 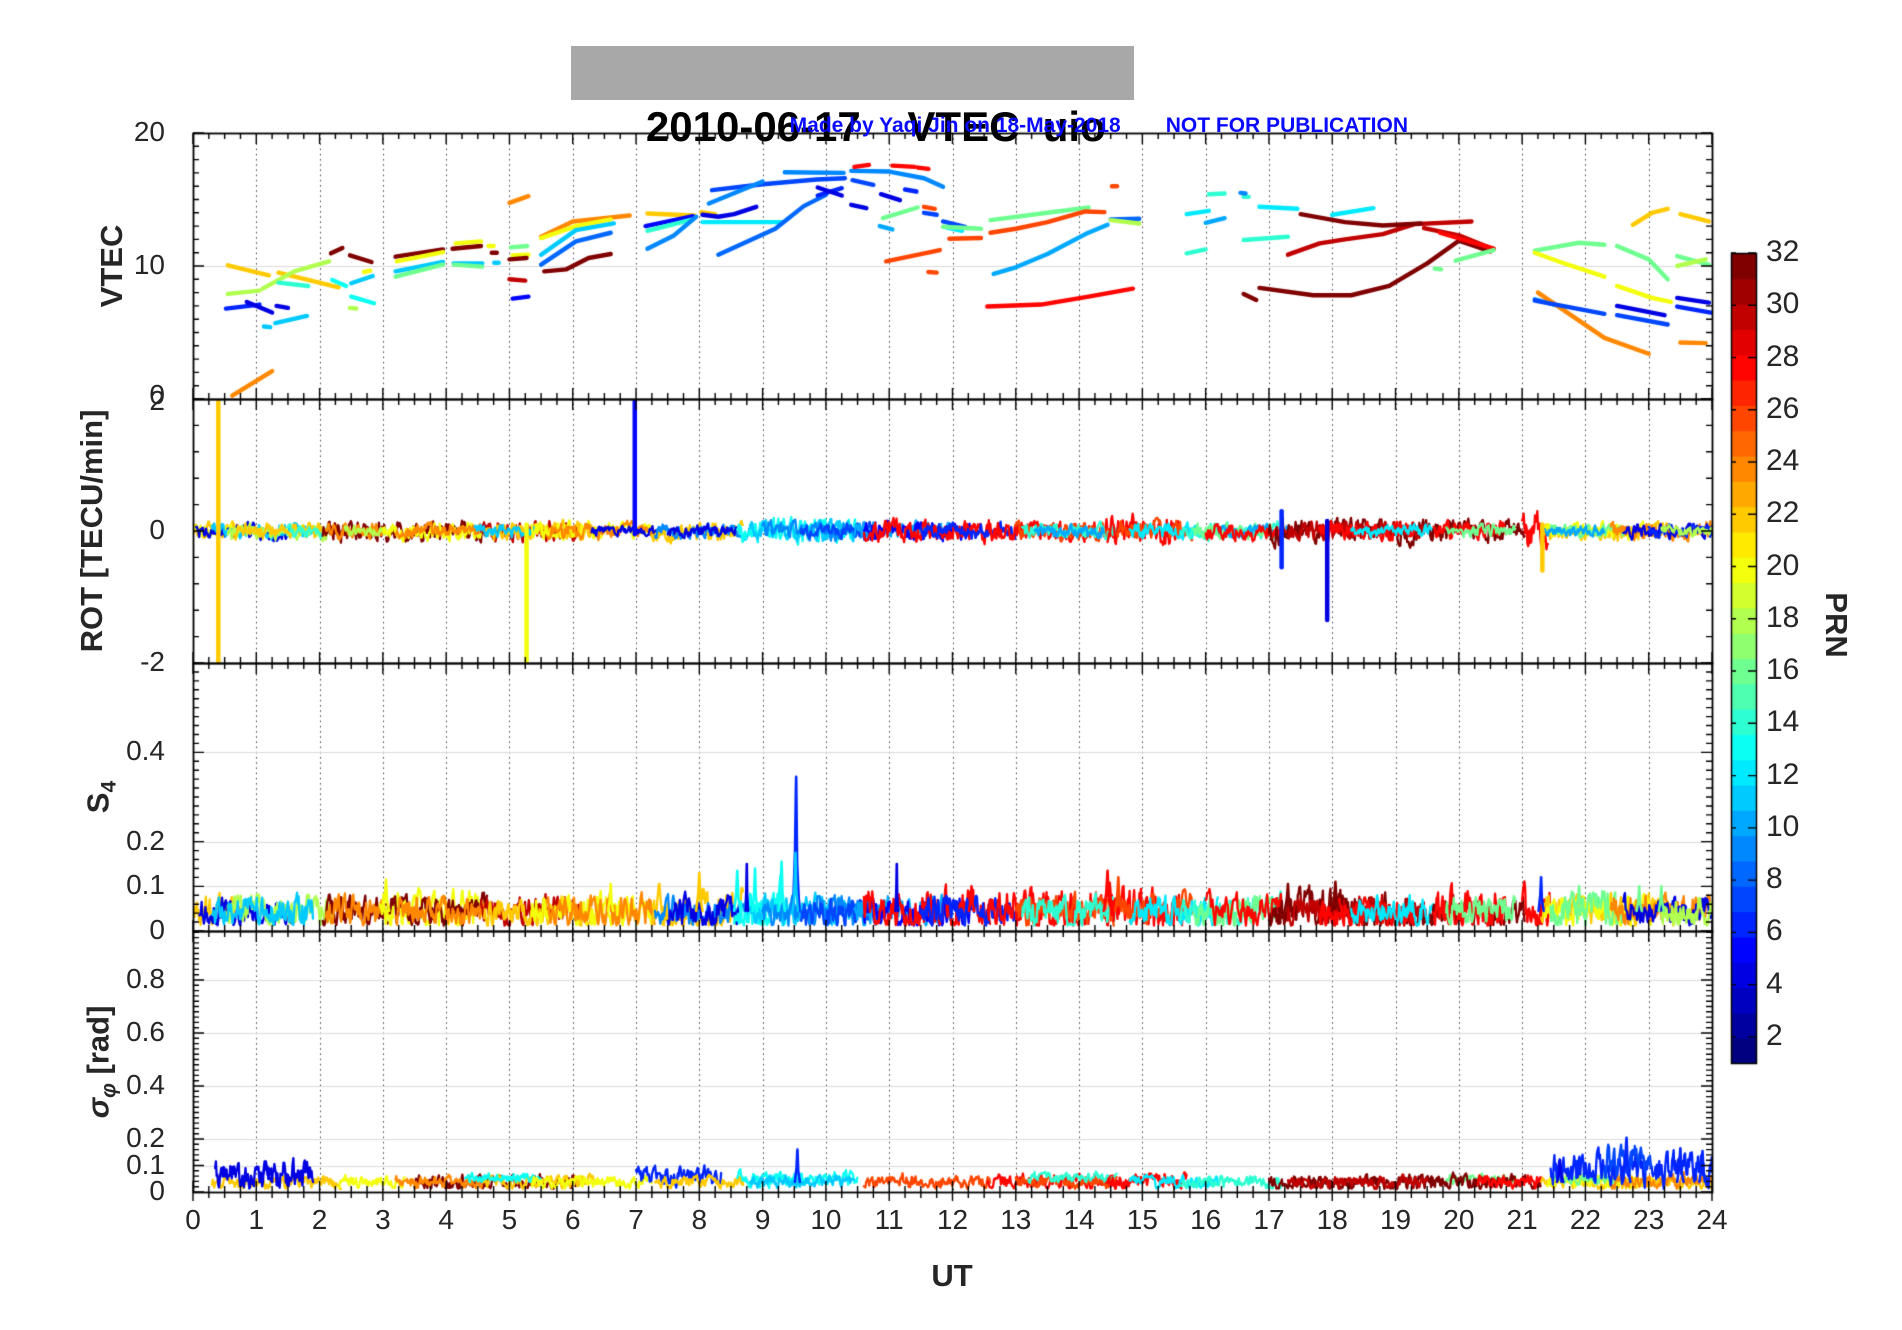 I want to click on x-tick-label-5: 5, so click(x=509, y=1219).